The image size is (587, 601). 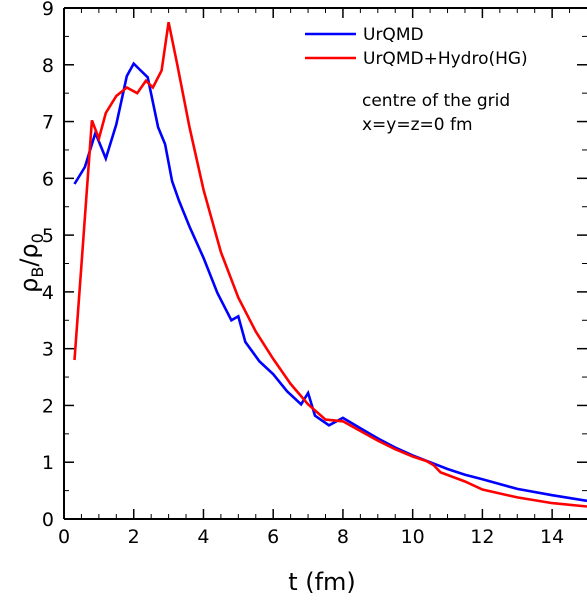 What do you see at coordinates (416, 47) in the screenshot?
I see `legend: UrQMD UrQMD+Hydro(HG)` at bounding box center [416, 47].